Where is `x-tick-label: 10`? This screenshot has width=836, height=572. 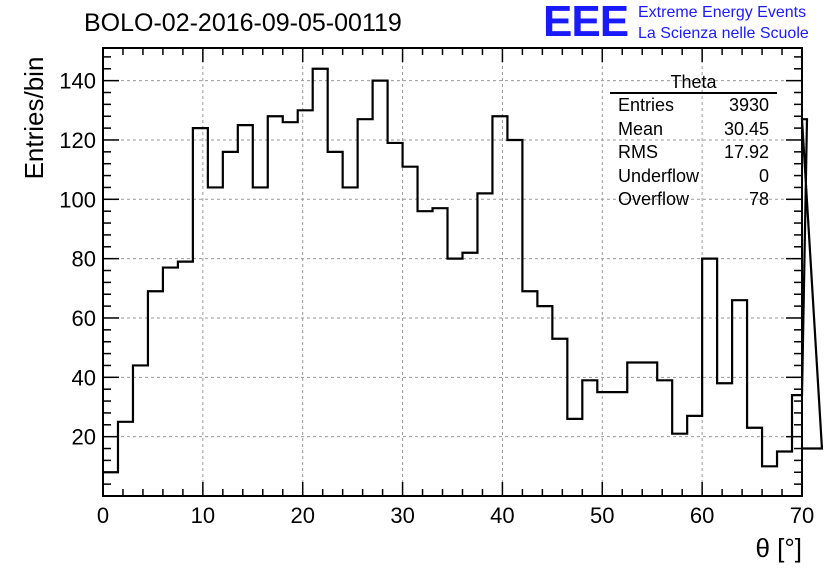 x-tick-label: 10 is located at coordinates (203, 515).